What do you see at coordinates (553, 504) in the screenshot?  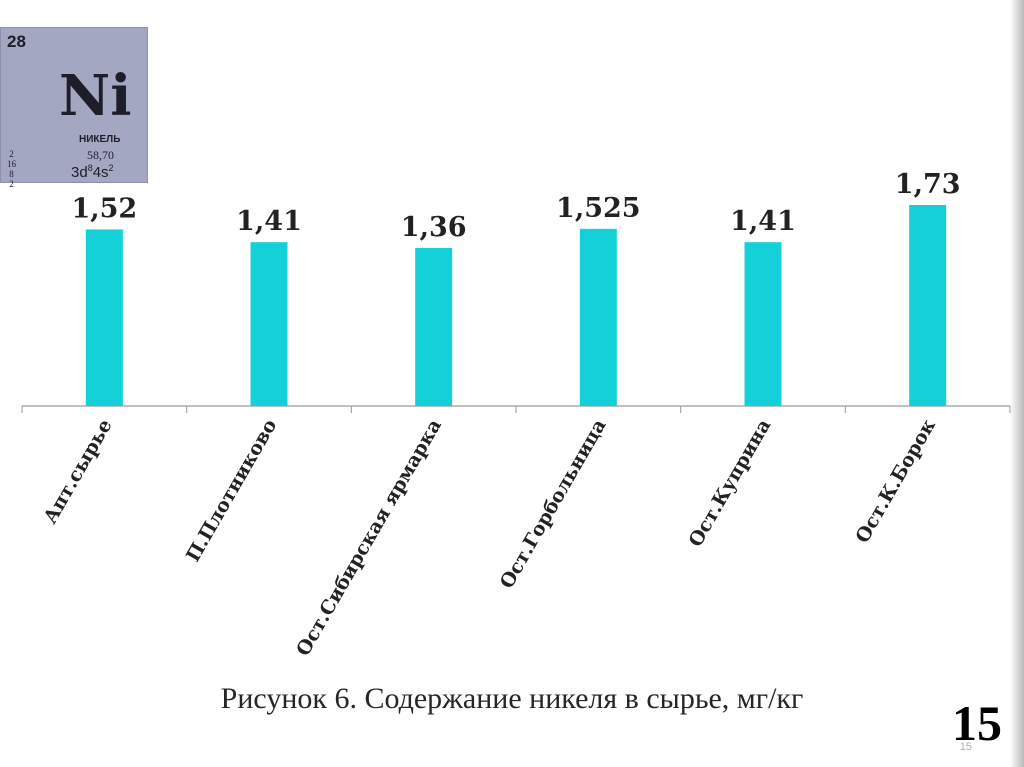 I see `category-label: Ост.Горбольница` at bounding box center [553, 504].